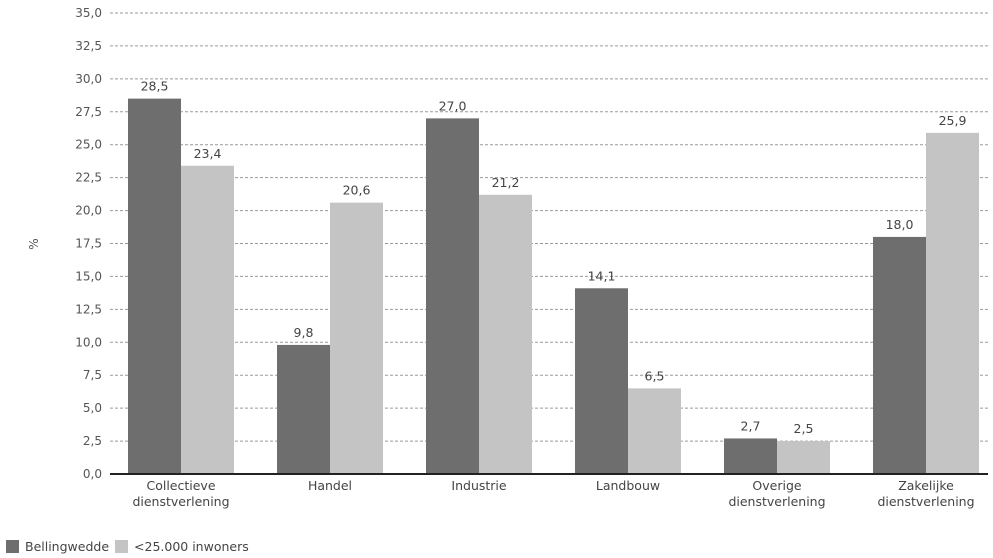 This screenshot has height=558, width=993. Describe the element at coordinates (88, 79) in the screenshot. I see `y-tick-label: 30,0` at that location.